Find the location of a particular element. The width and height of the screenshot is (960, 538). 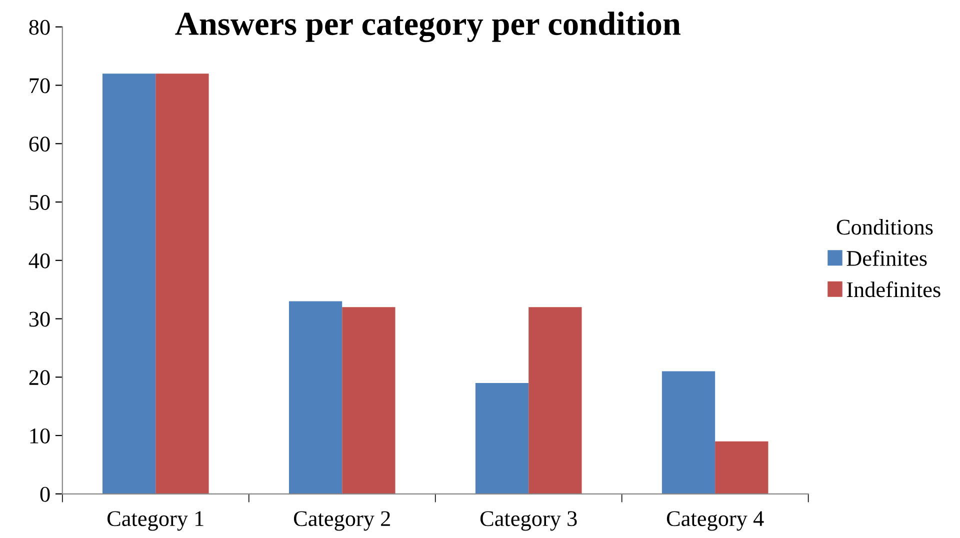

legend-label: Indefinites is located at coordinates (893, 289).